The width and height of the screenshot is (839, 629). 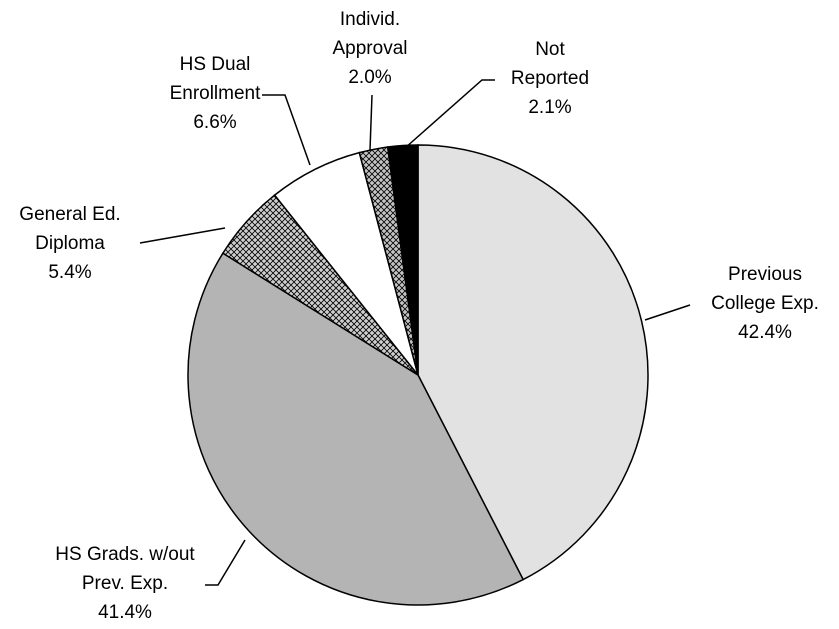 What do you see at coordinates (765, 303) in the screenshot?
I see `slice-label: College Exp.` at bounding box center [765, 303].